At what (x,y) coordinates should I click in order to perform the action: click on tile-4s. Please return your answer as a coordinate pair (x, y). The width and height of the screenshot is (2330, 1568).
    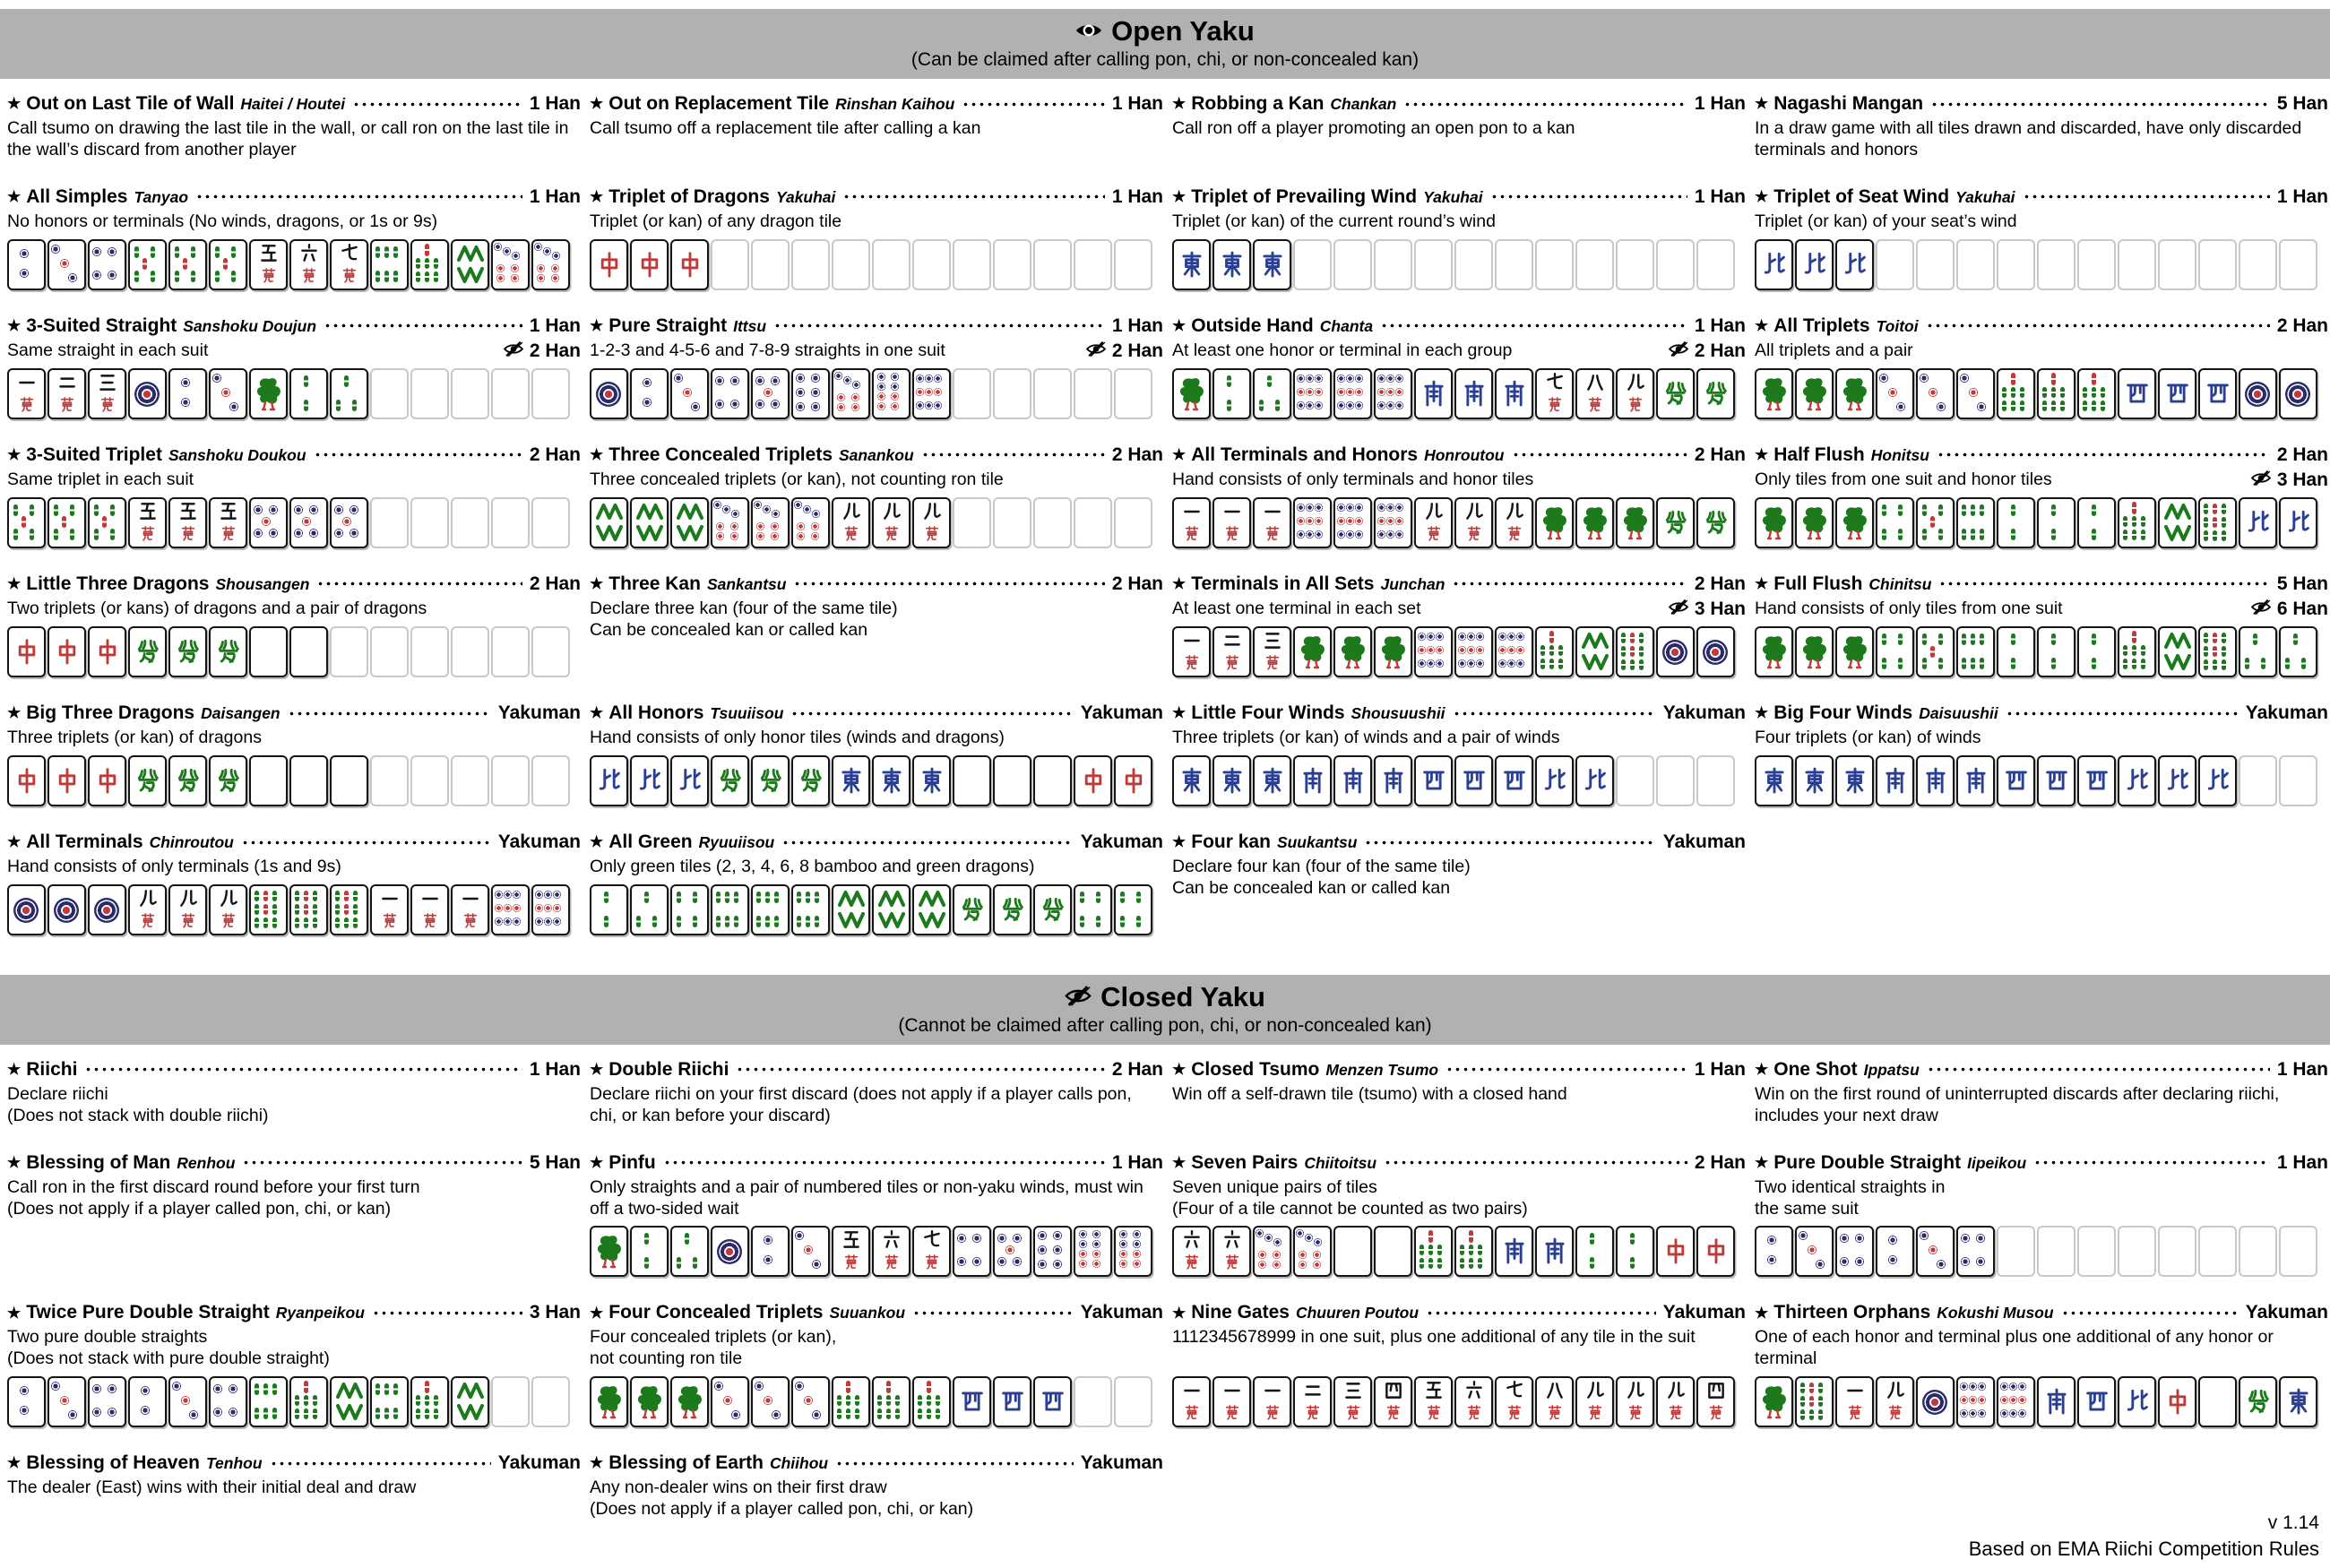
    Looking at the image, I should click on (1093, 909).